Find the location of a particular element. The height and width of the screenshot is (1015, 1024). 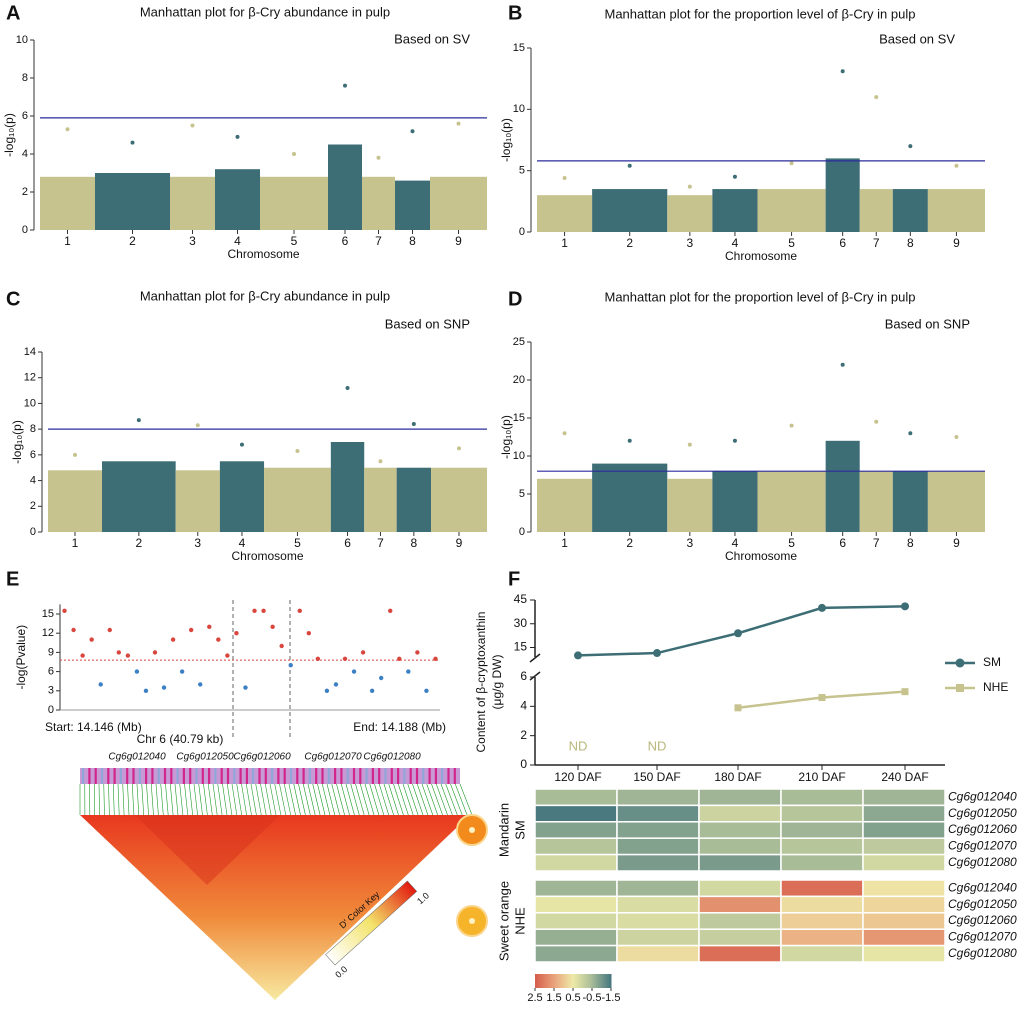

panel-label: D is located at coordinates (515, 299).